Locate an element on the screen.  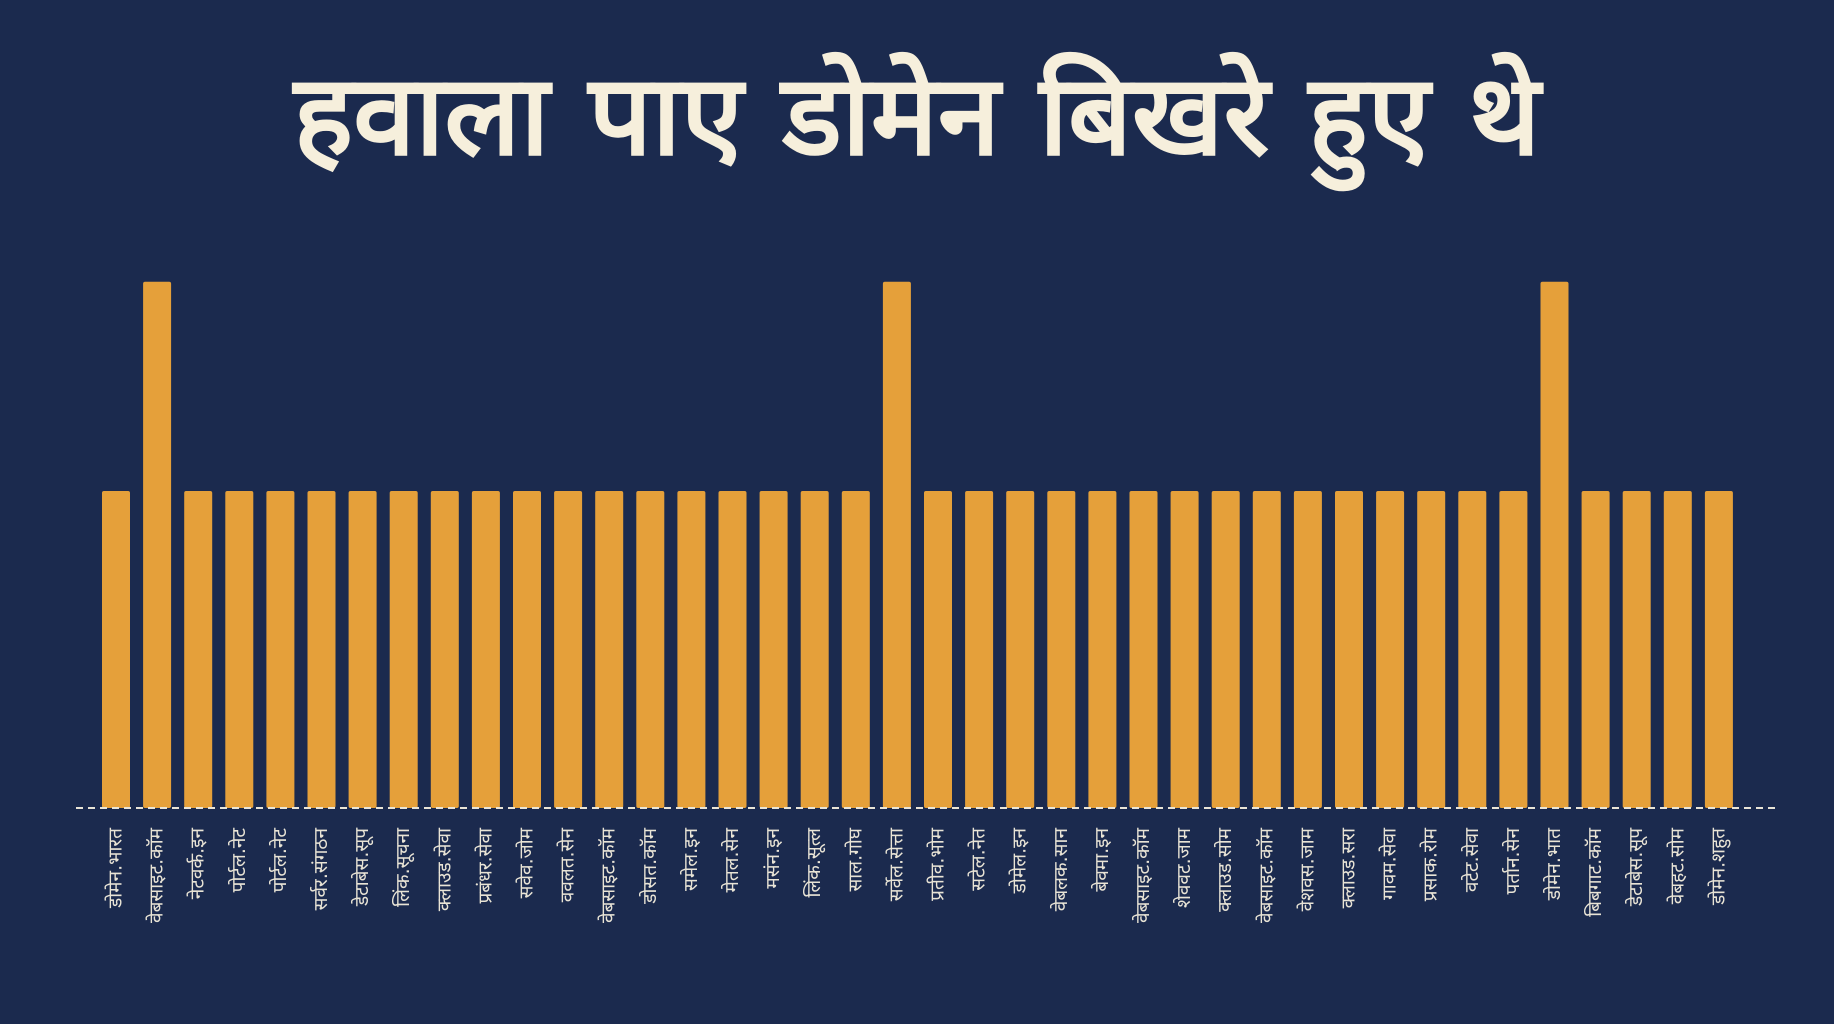
x-tick-label: डोमेन.भात is located at coordinates (1553, 864).